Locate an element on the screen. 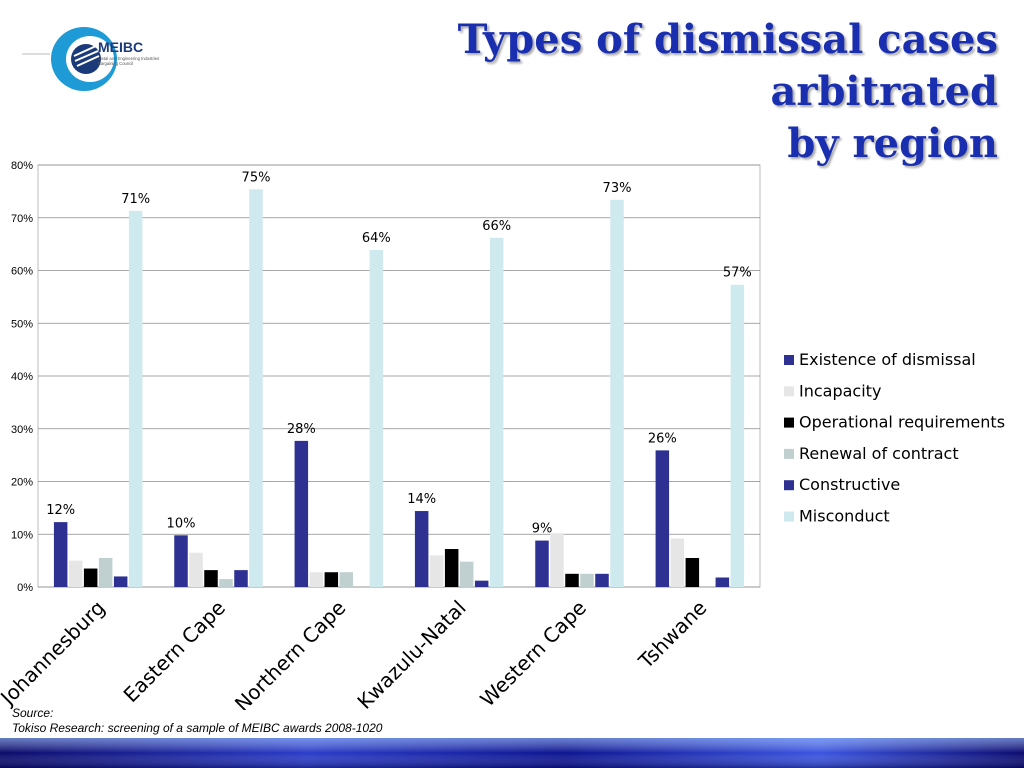  legend-label: Misconduct is located at coordinates (844, 516).